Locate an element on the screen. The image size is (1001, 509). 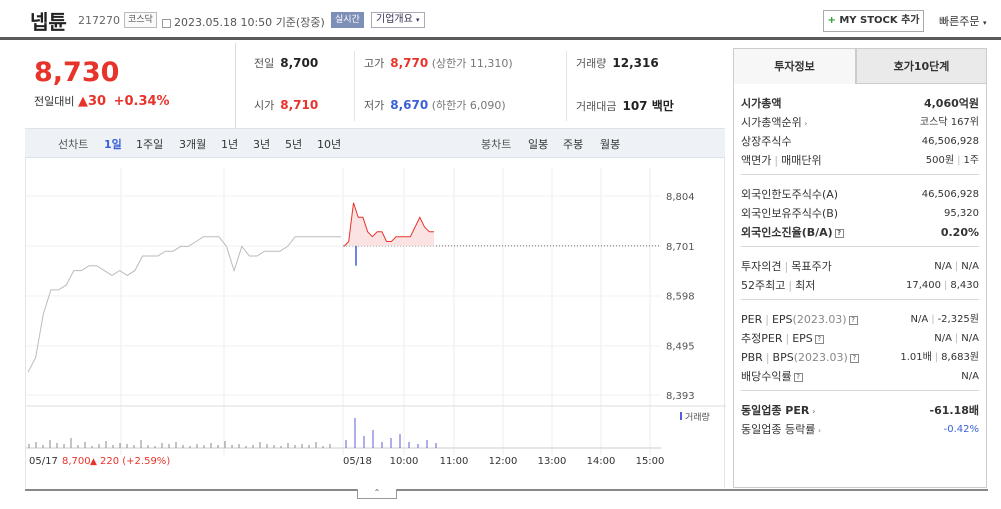
info-label: 외국인한도주식수(A) is located at coordinates (789, 194).